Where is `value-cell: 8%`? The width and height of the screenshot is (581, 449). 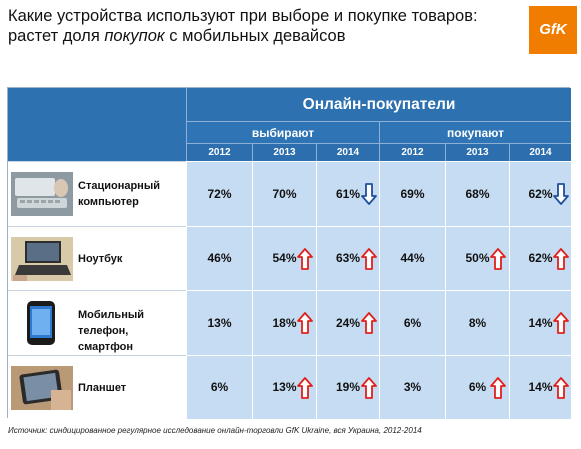
value-cell: 8% is located at coordinates (477, 322).